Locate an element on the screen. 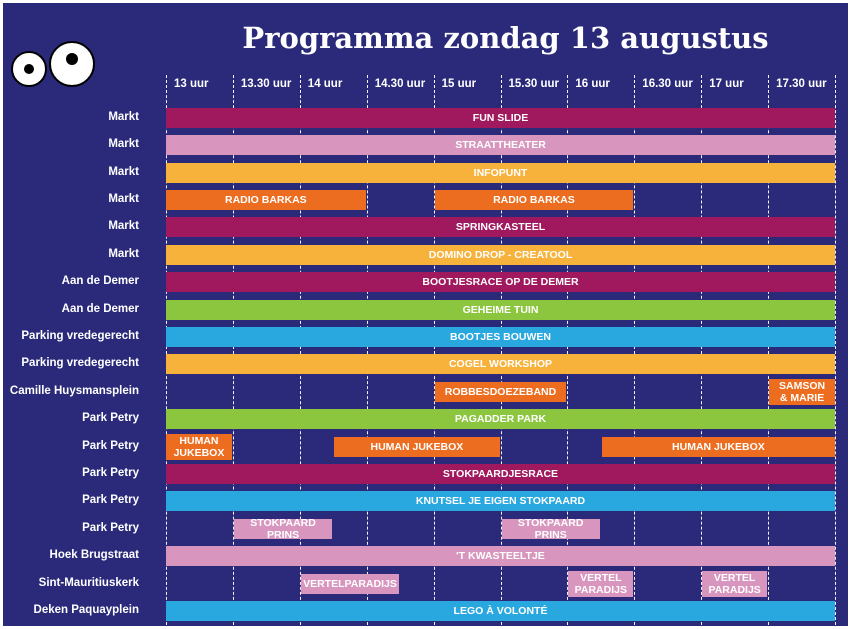 Image resolution: width=851 pixels, height=629 pixels. event-bar: FUN SLIDE is located at coordinates (500, 117).